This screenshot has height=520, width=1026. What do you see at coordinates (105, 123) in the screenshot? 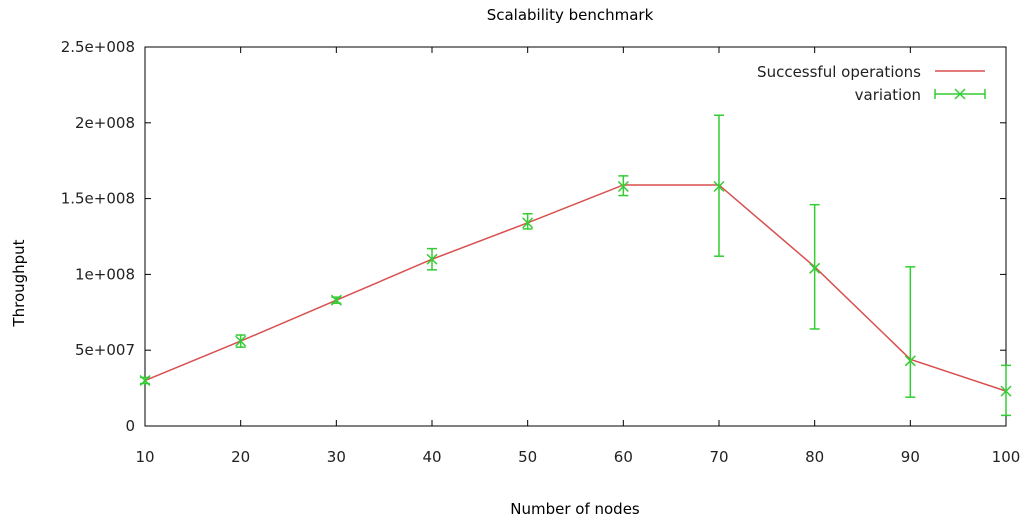
I see `y-tick-label: 2e+008` at bounding box center [105, 123].